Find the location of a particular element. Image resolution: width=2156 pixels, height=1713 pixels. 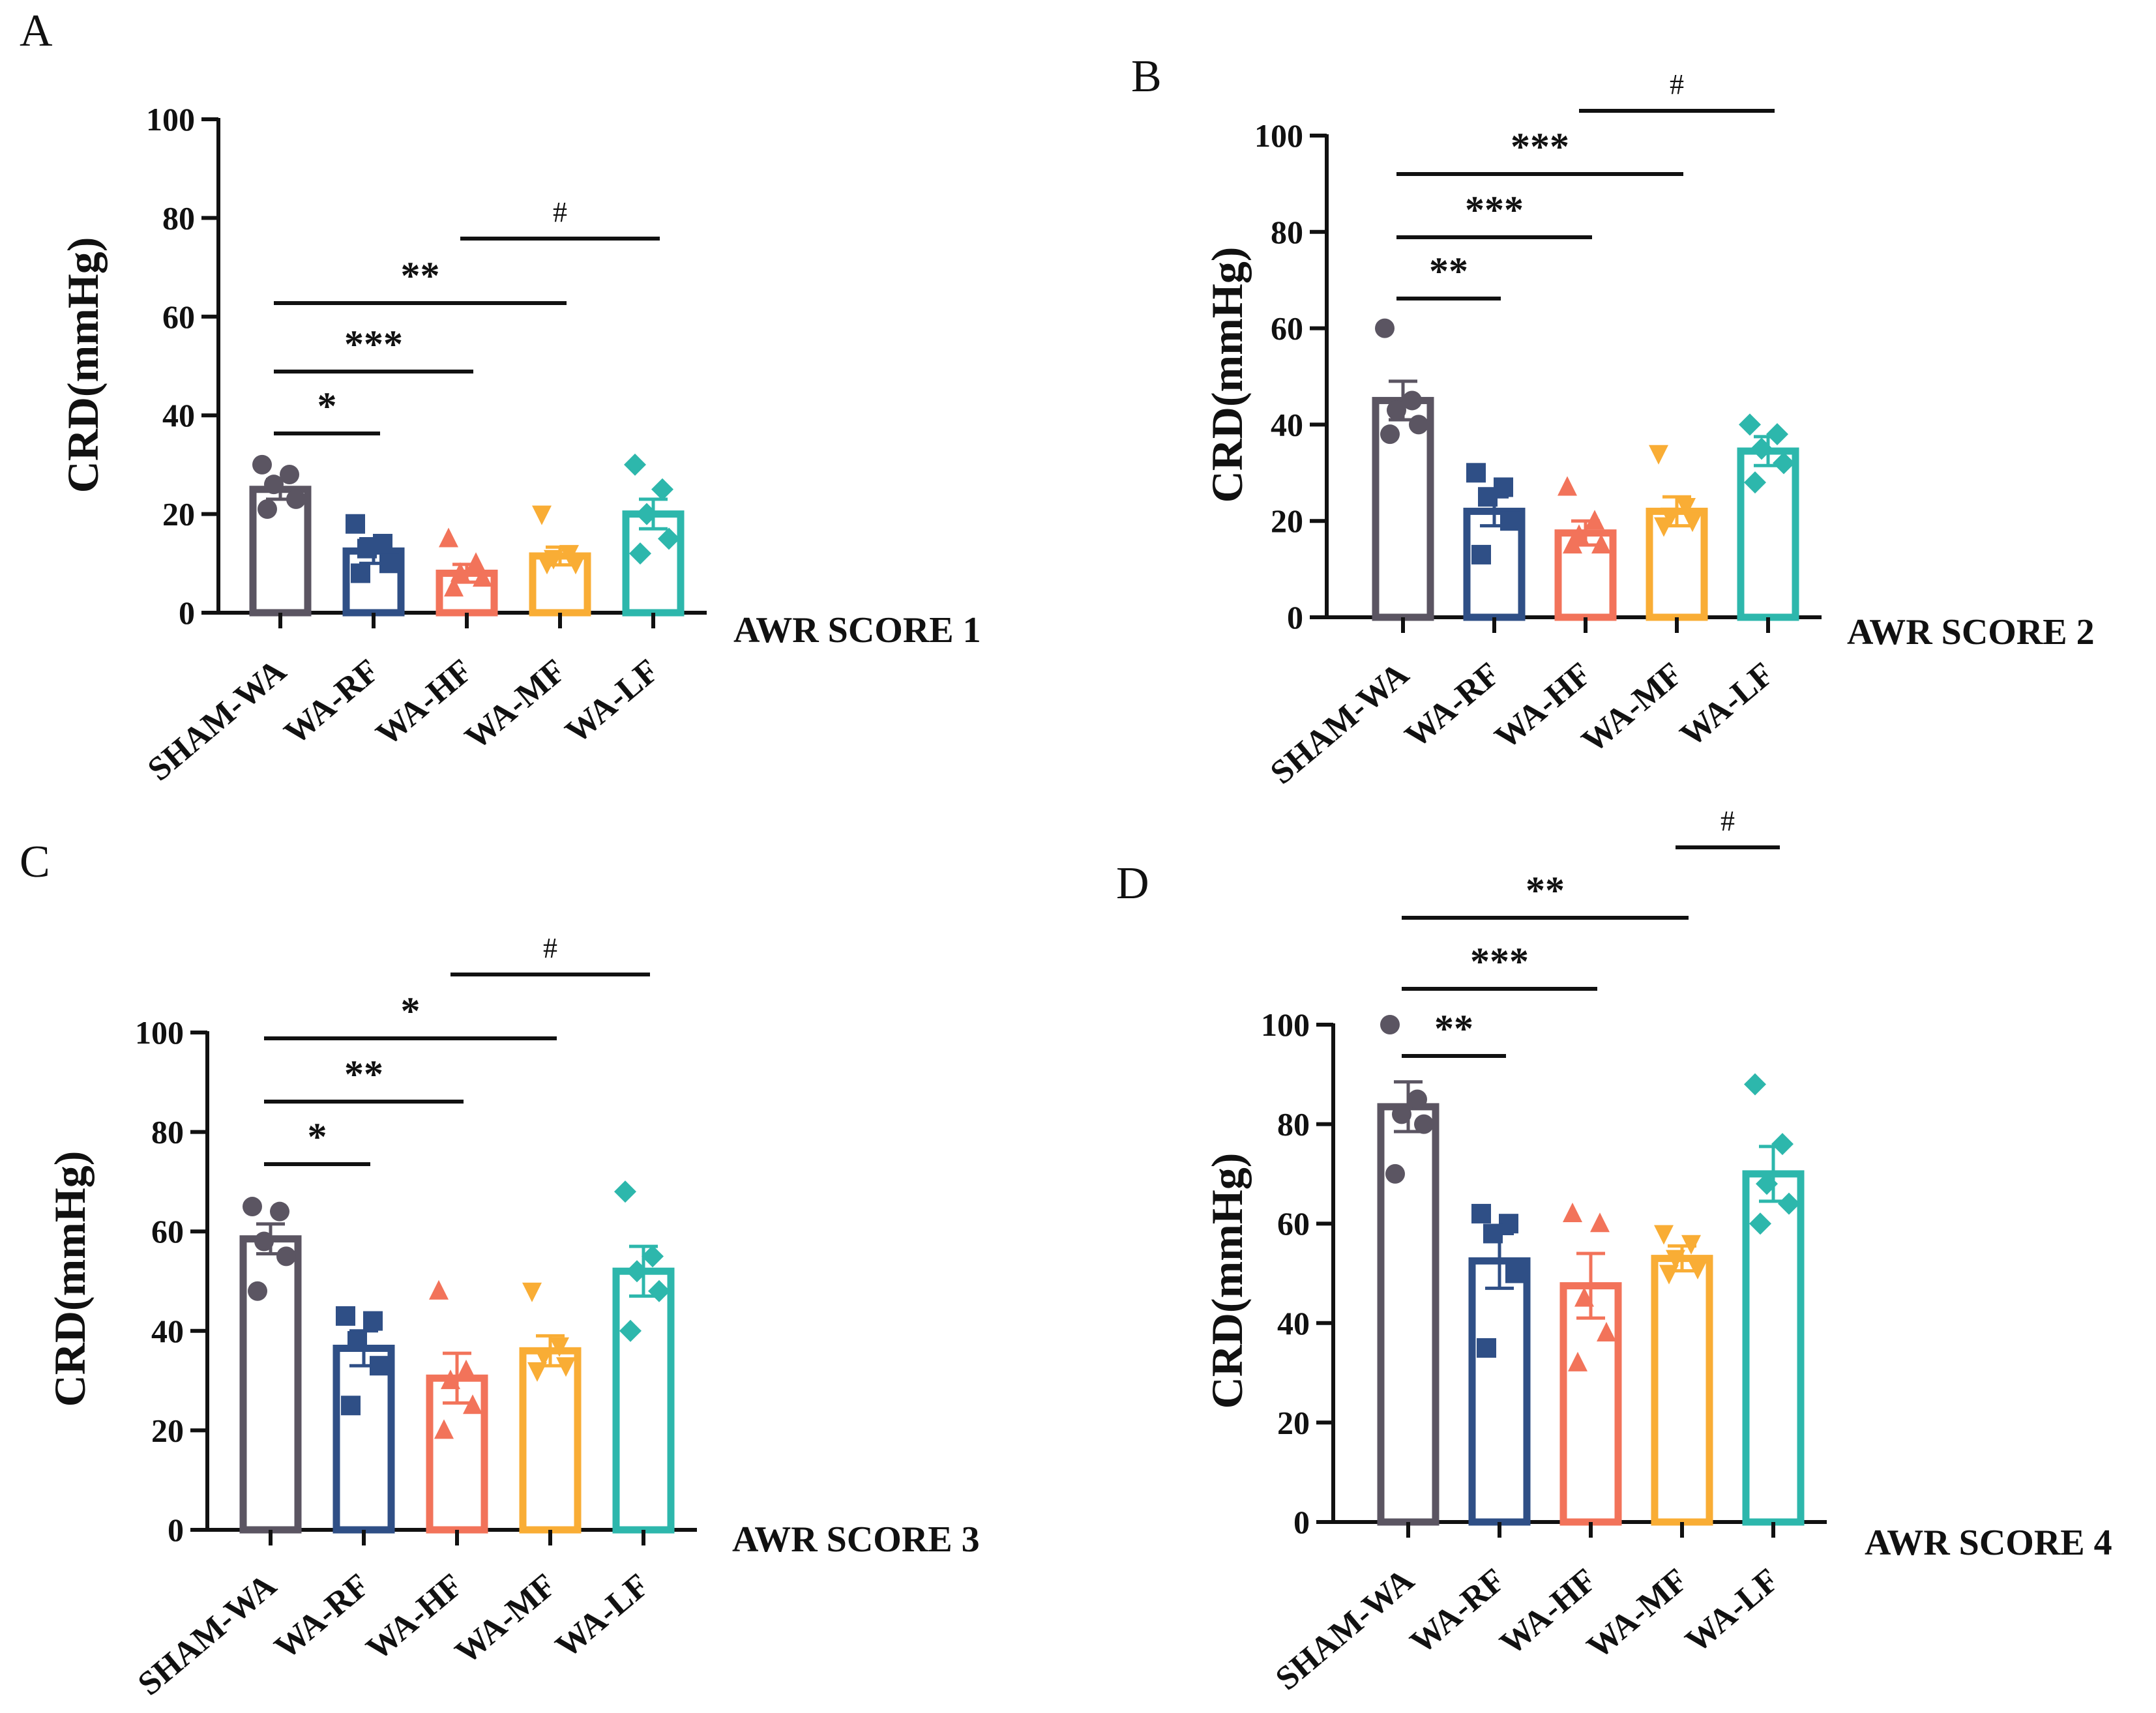

awr-score-label: AWR SCORE 4 is located at coordinates (1988, 1543).